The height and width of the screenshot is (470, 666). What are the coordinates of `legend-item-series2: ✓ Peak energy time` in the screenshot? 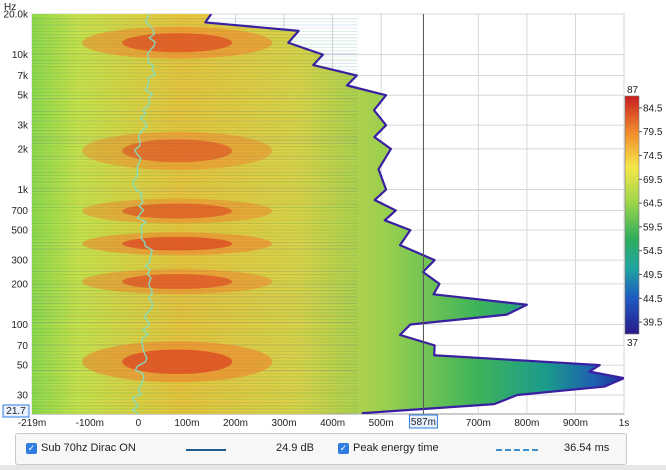 It's located at (388, 448).